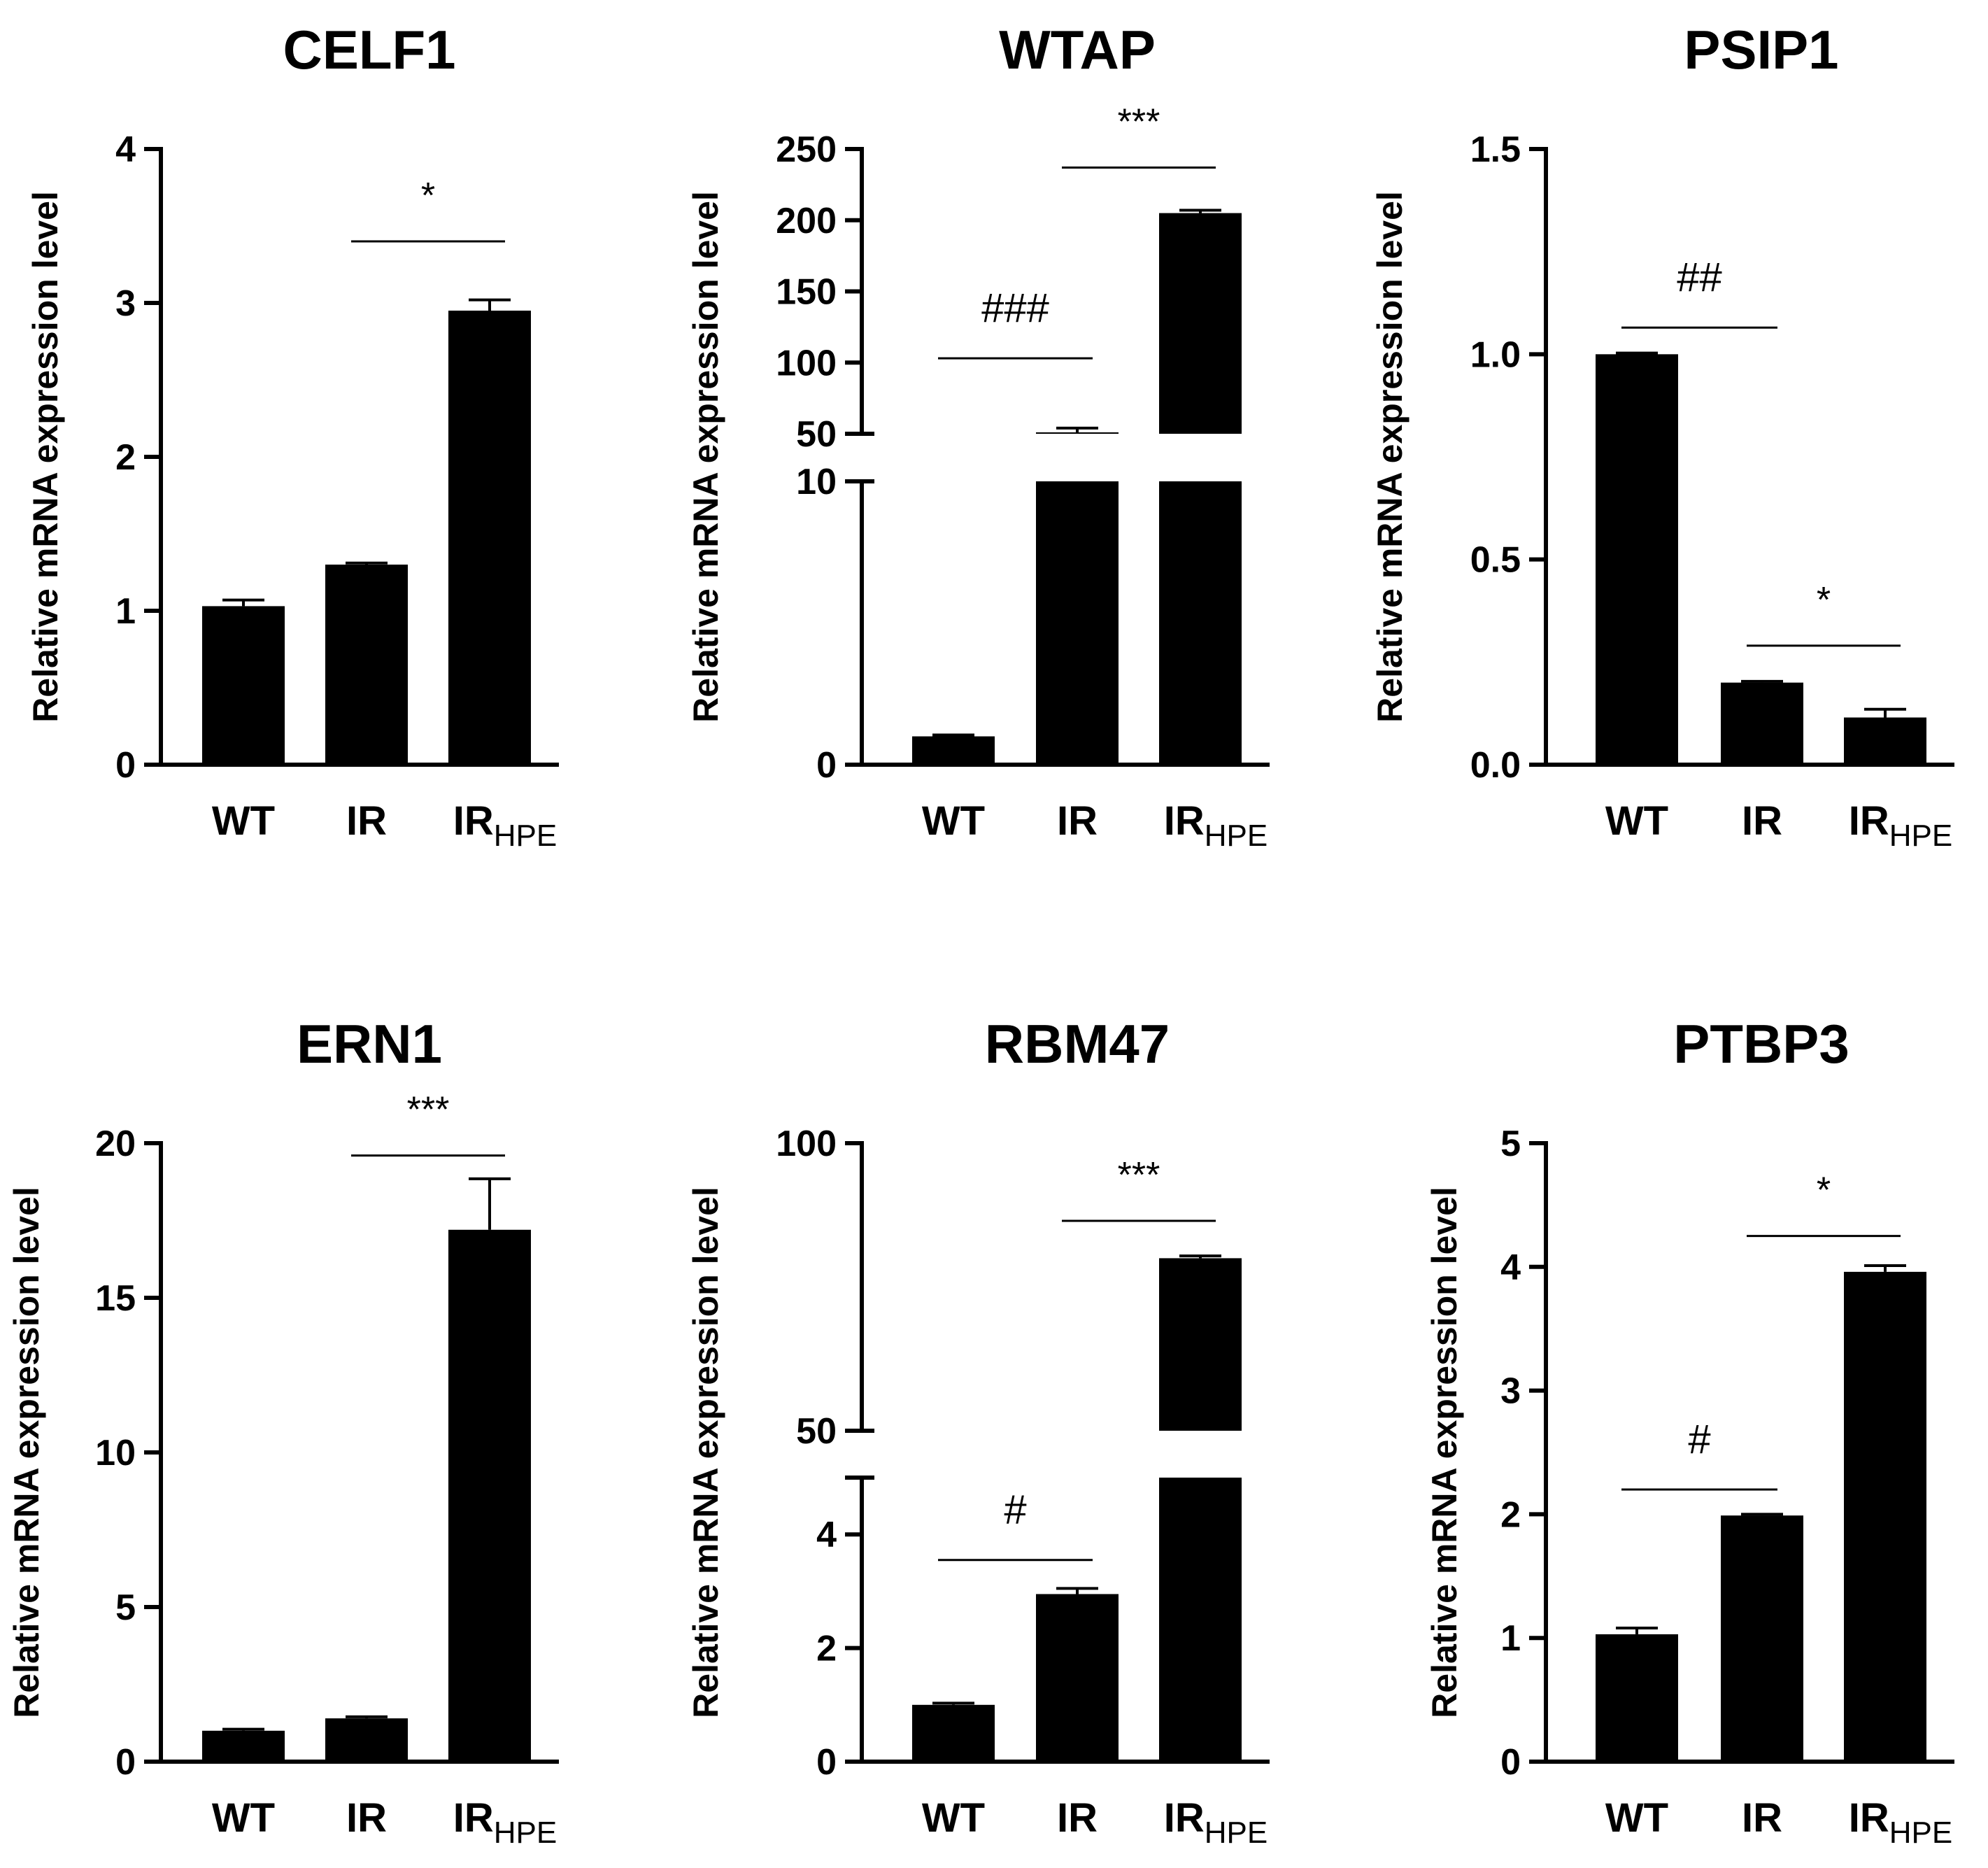  I want to click on y-tick-label: 0.0, so click(1496, 765).